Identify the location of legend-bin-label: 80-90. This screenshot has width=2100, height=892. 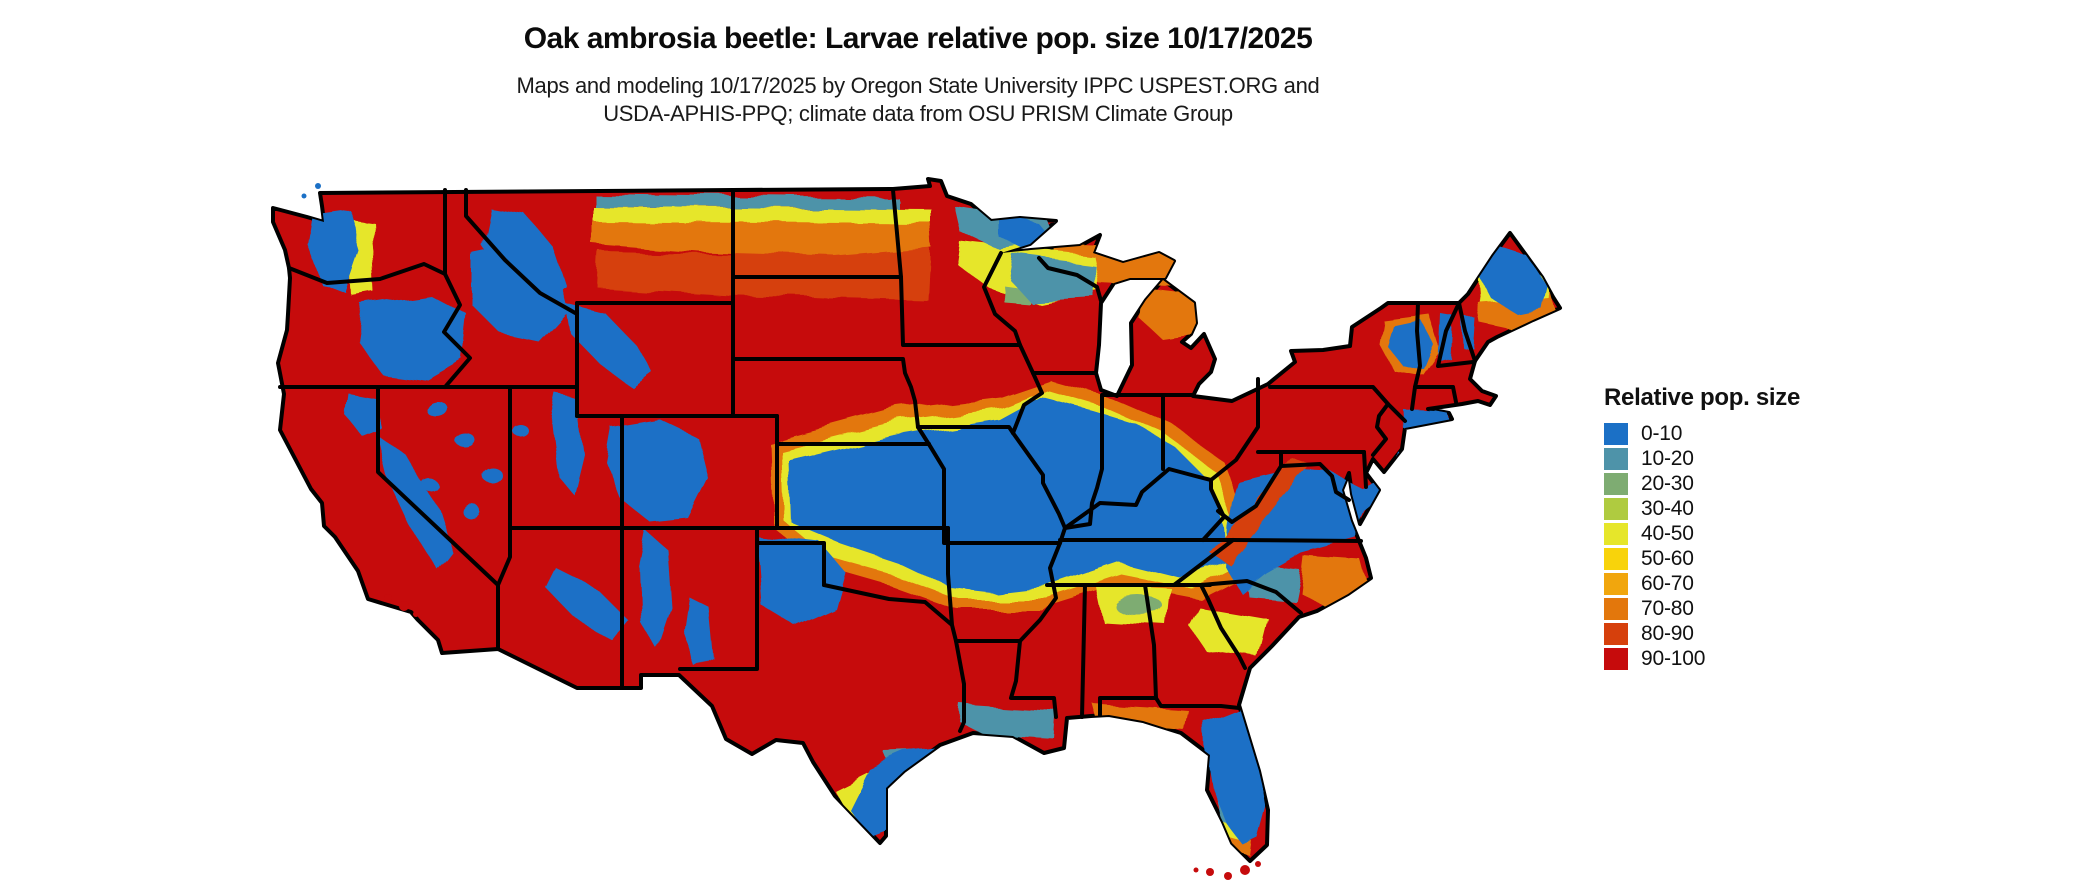
(1667, 633).